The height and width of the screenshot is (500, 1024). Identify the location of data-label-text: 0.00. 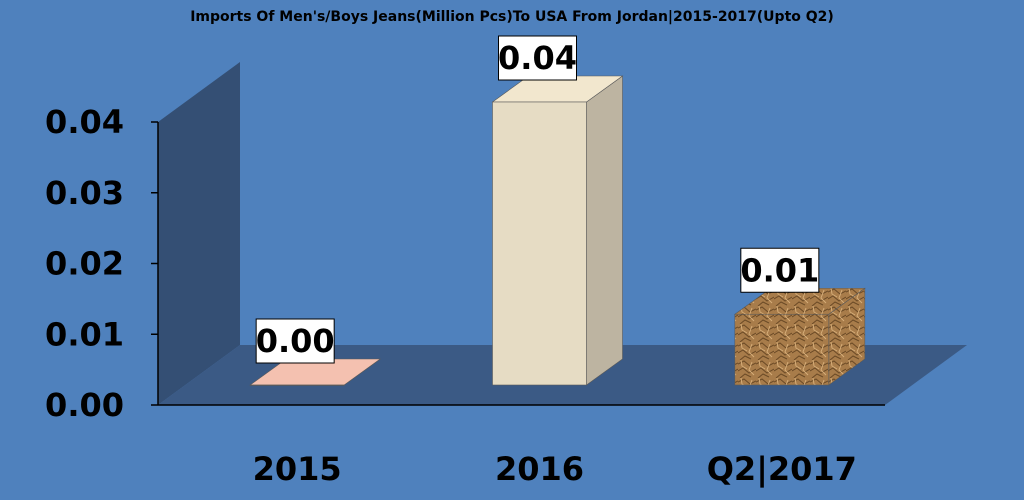
(295, 341).